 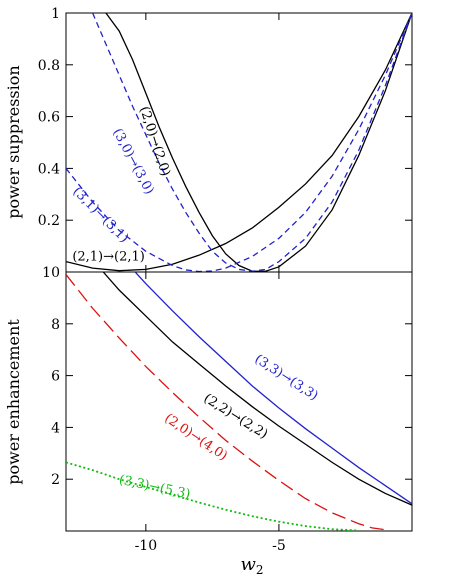 What do you see at coordinates (100, 215) in the screenshot?
I see `curve-label: (3,1)→(3,1)` at bounding box center [100, 215].